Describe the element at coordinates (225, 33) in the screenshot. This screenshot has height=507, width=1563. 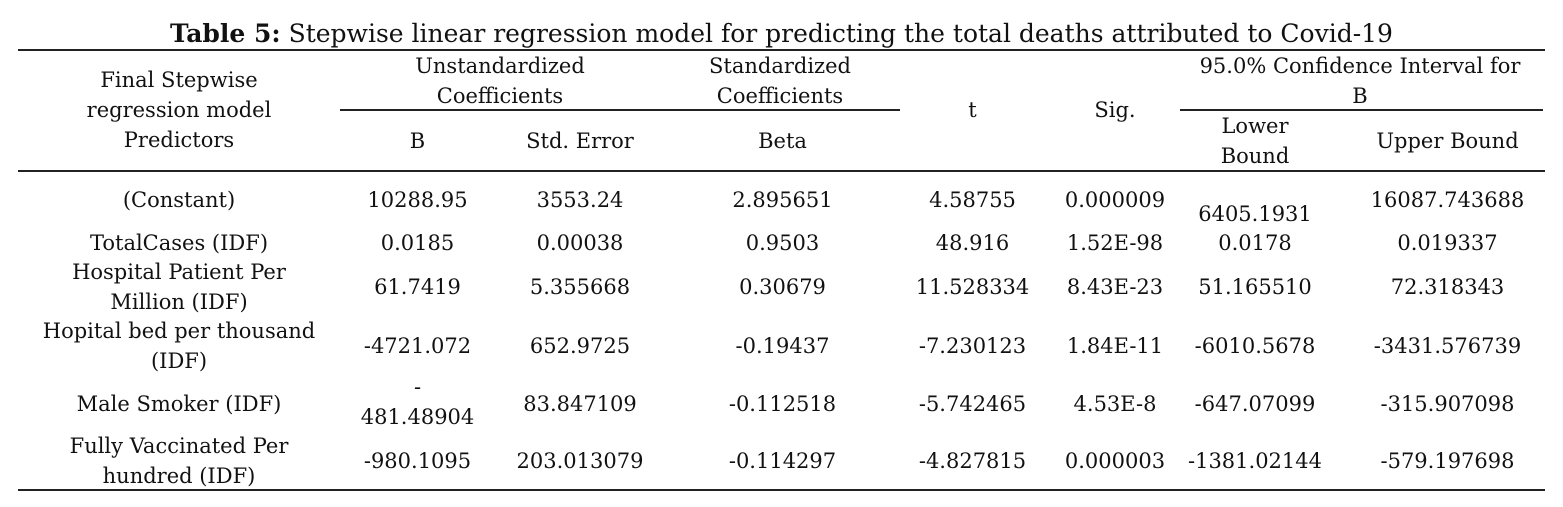
I see `table-caption-label: Table 5:` at that location.